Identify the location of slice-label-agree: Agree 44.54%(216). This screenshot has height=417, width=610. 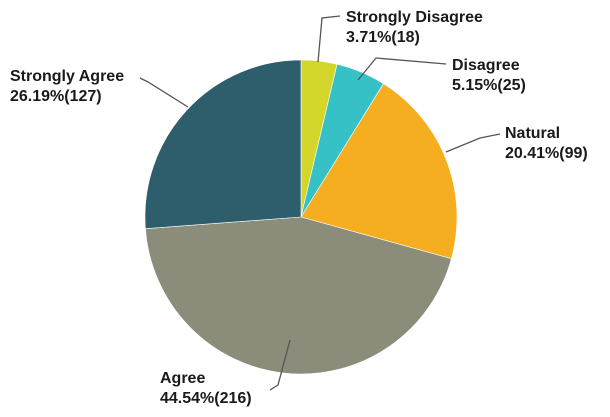
(206, 388).